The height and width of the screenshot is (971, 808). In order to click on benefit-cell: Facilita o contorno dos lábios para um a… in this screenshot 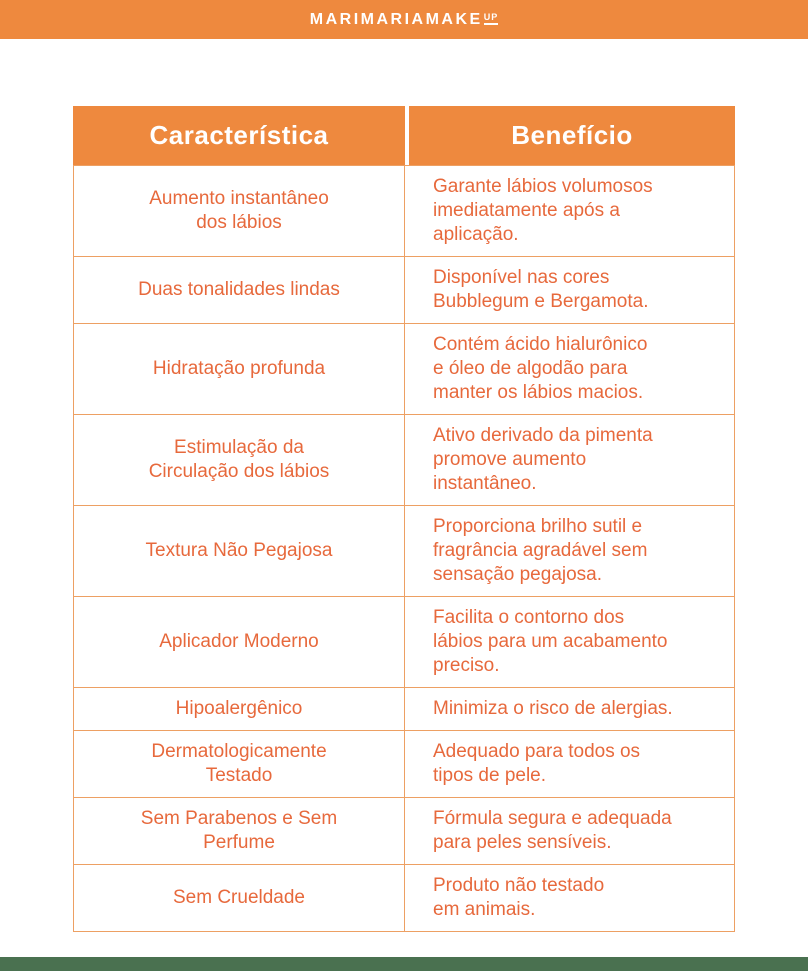, I will do `click(550, 641)`.